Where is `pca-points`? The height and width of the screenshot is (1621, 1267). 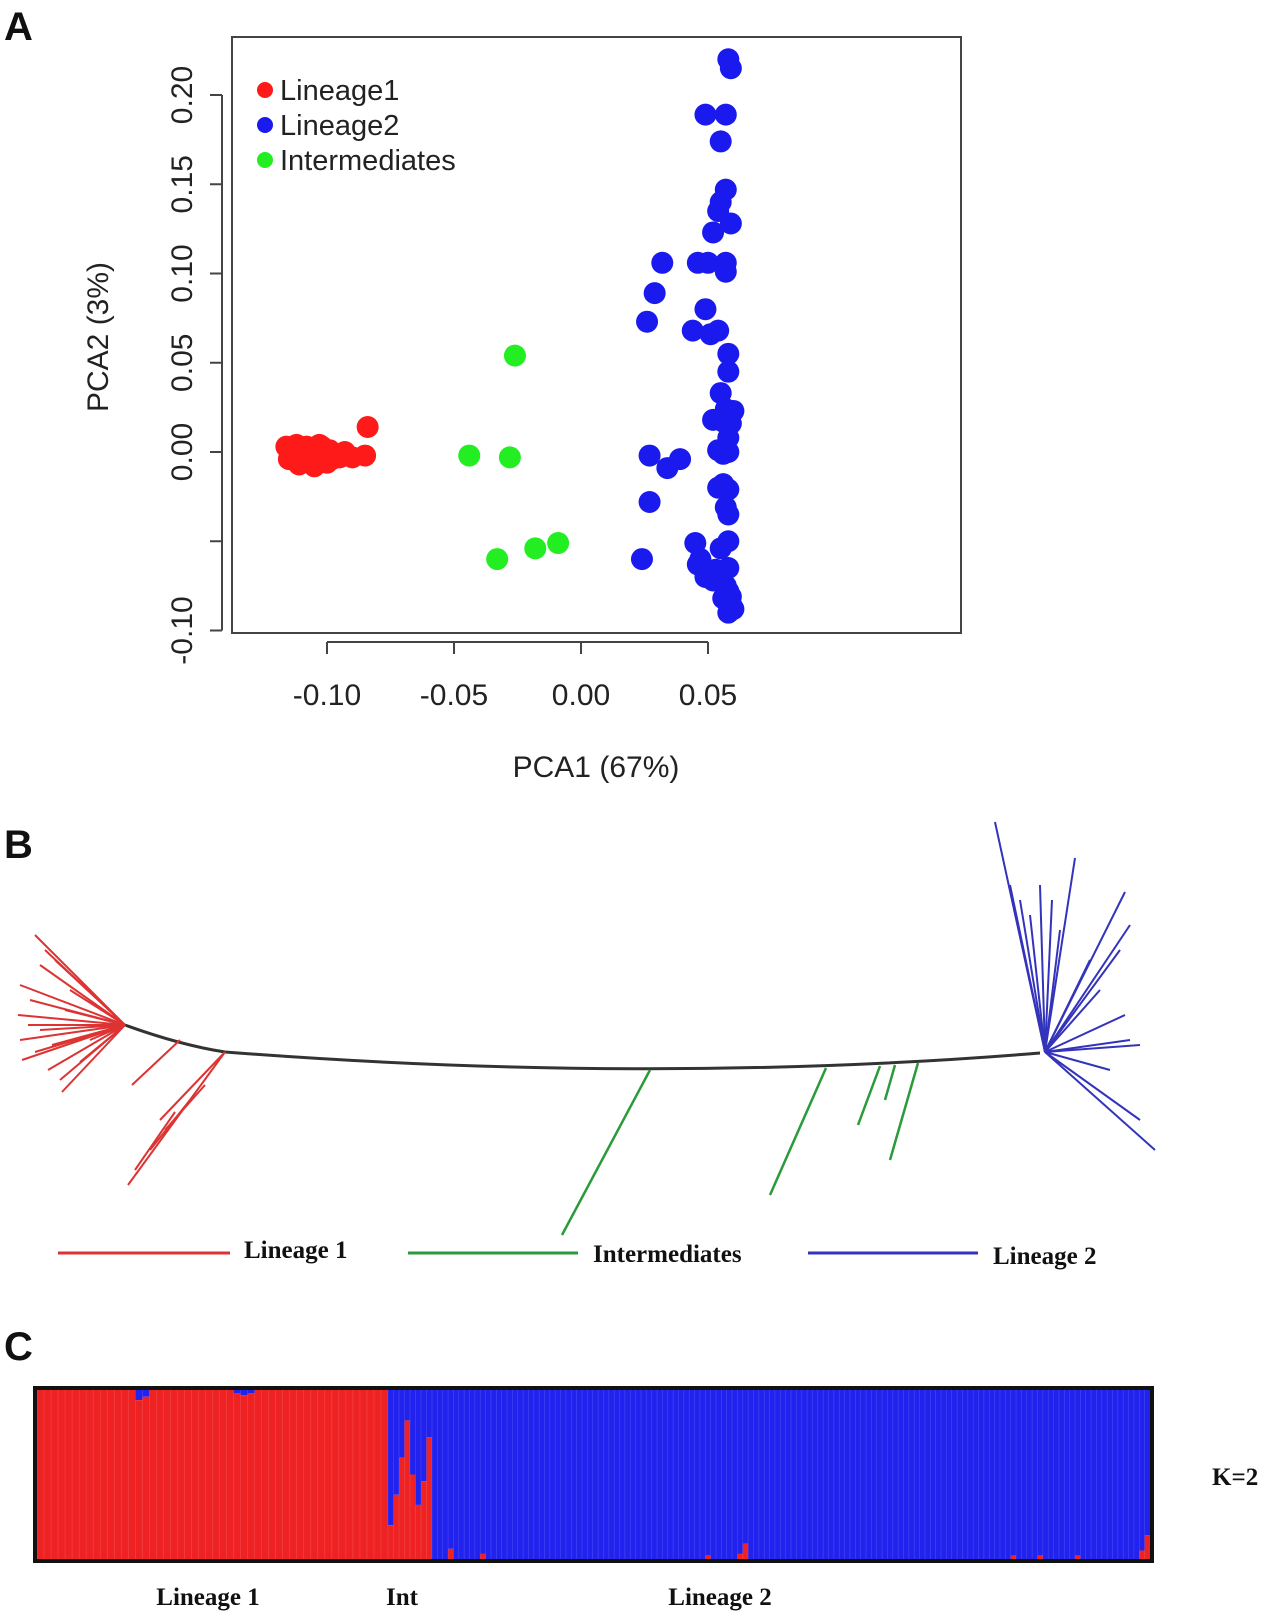 pca-points is located at coordinates (510, 336).